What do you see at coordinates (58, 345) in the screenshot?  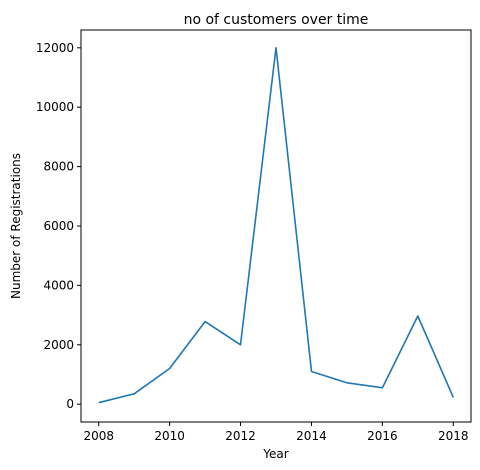 I see `y-tick-label: 2000` at bounding box center [58, 345].